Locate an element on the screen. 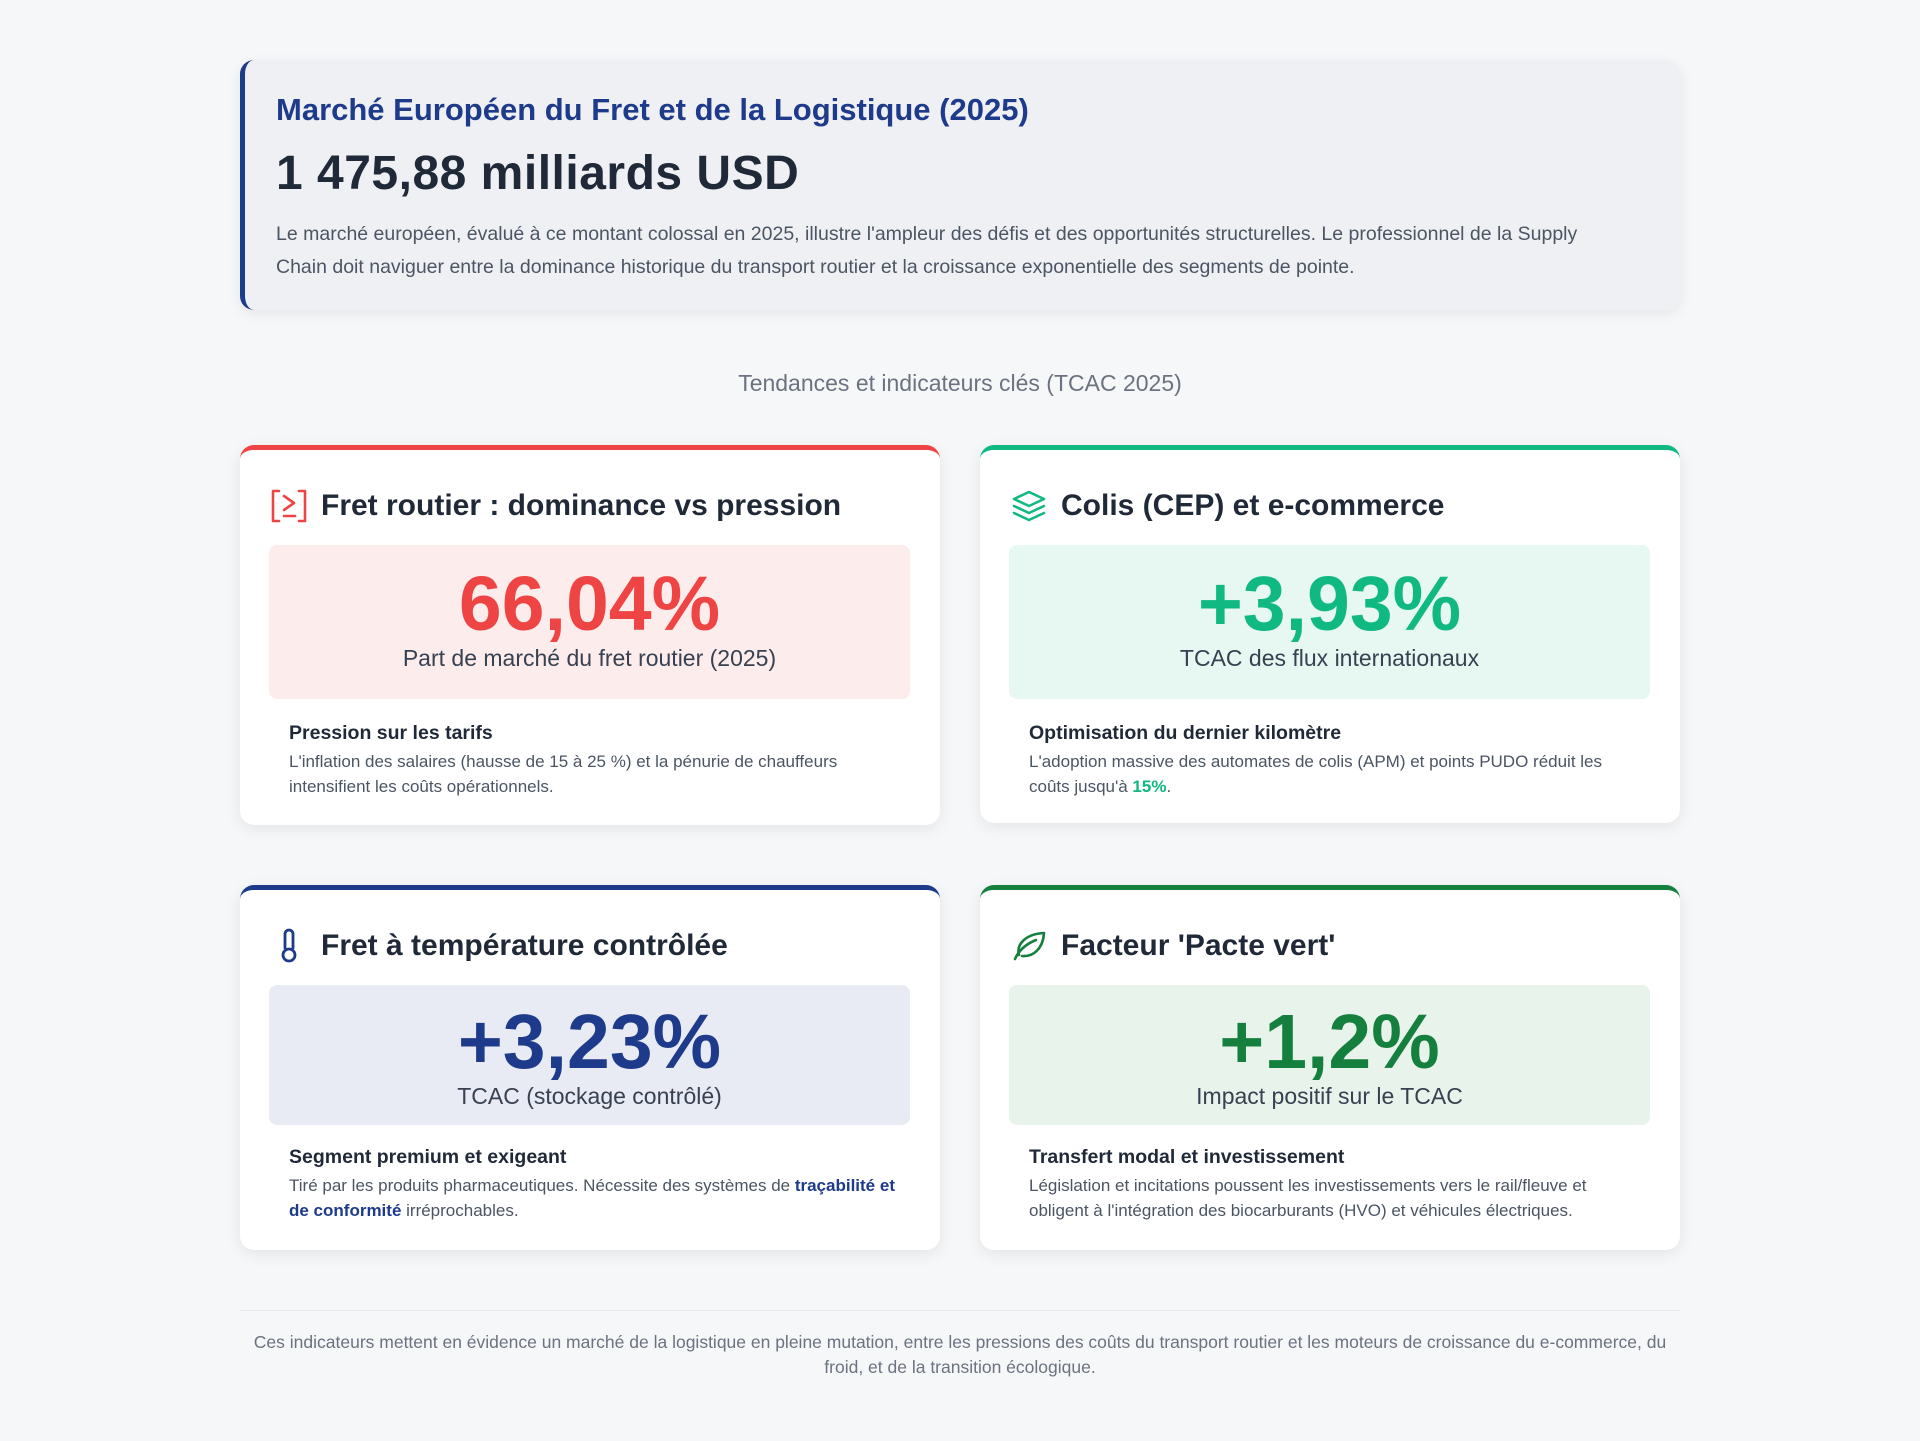 Image resolution: width=1920 pixels, height=1441 pixels. detail-text-end: irréprochables. is located at coordinates (460, 1210).